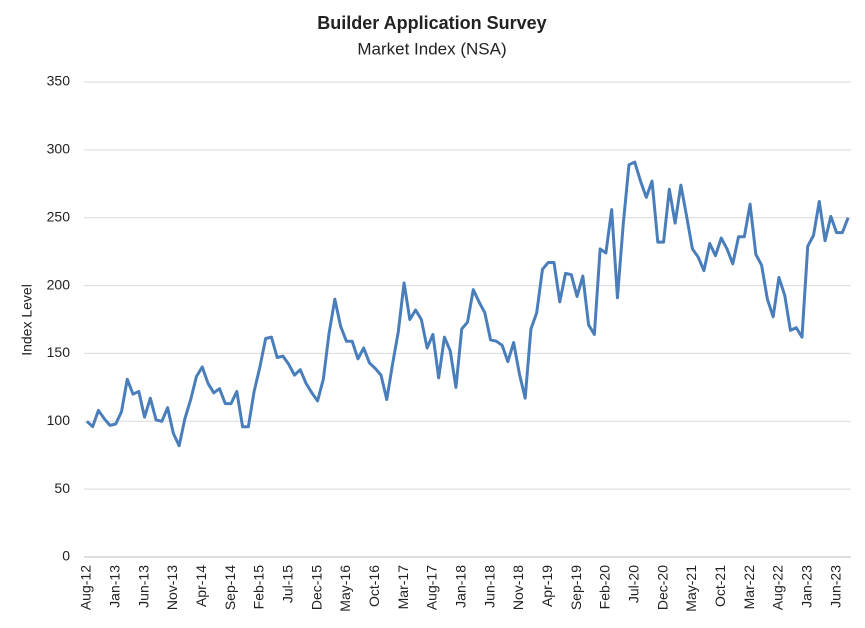 This screenshot has height=628, width=865. I want to click on x-tick-label: Aug-17, so click(432, 587).